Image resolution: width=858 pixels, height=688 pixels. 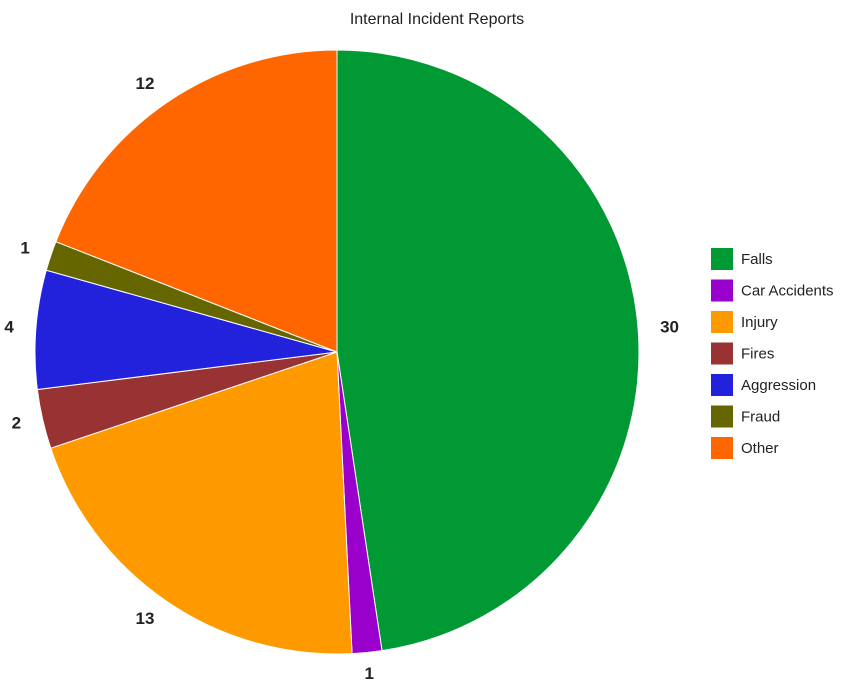 What do you see at coordinates (722, 416) in the screenshot?
I see `legend-swatch-fraud` at bounding box center [722, 416].